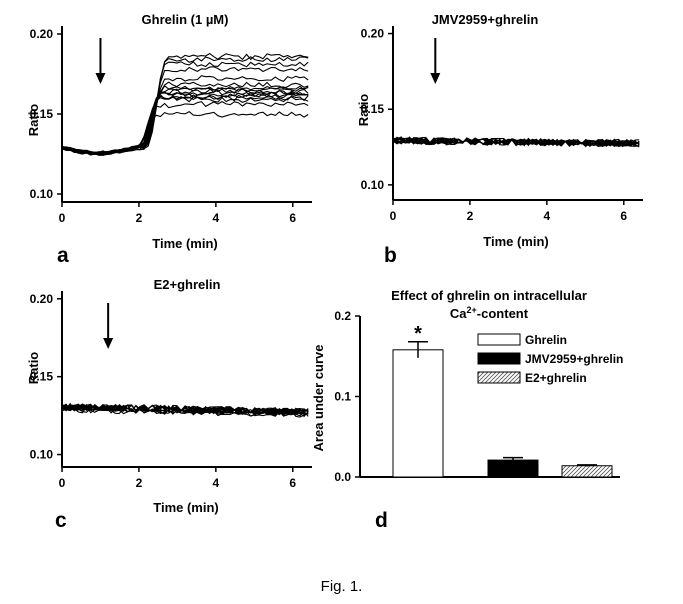 The width and height of the screenshot is (683, 604). What do you see at coordinates (342, 316) in the screenshot?
I see `y-tick-label: 0.2` at bounding box center [342, 316].